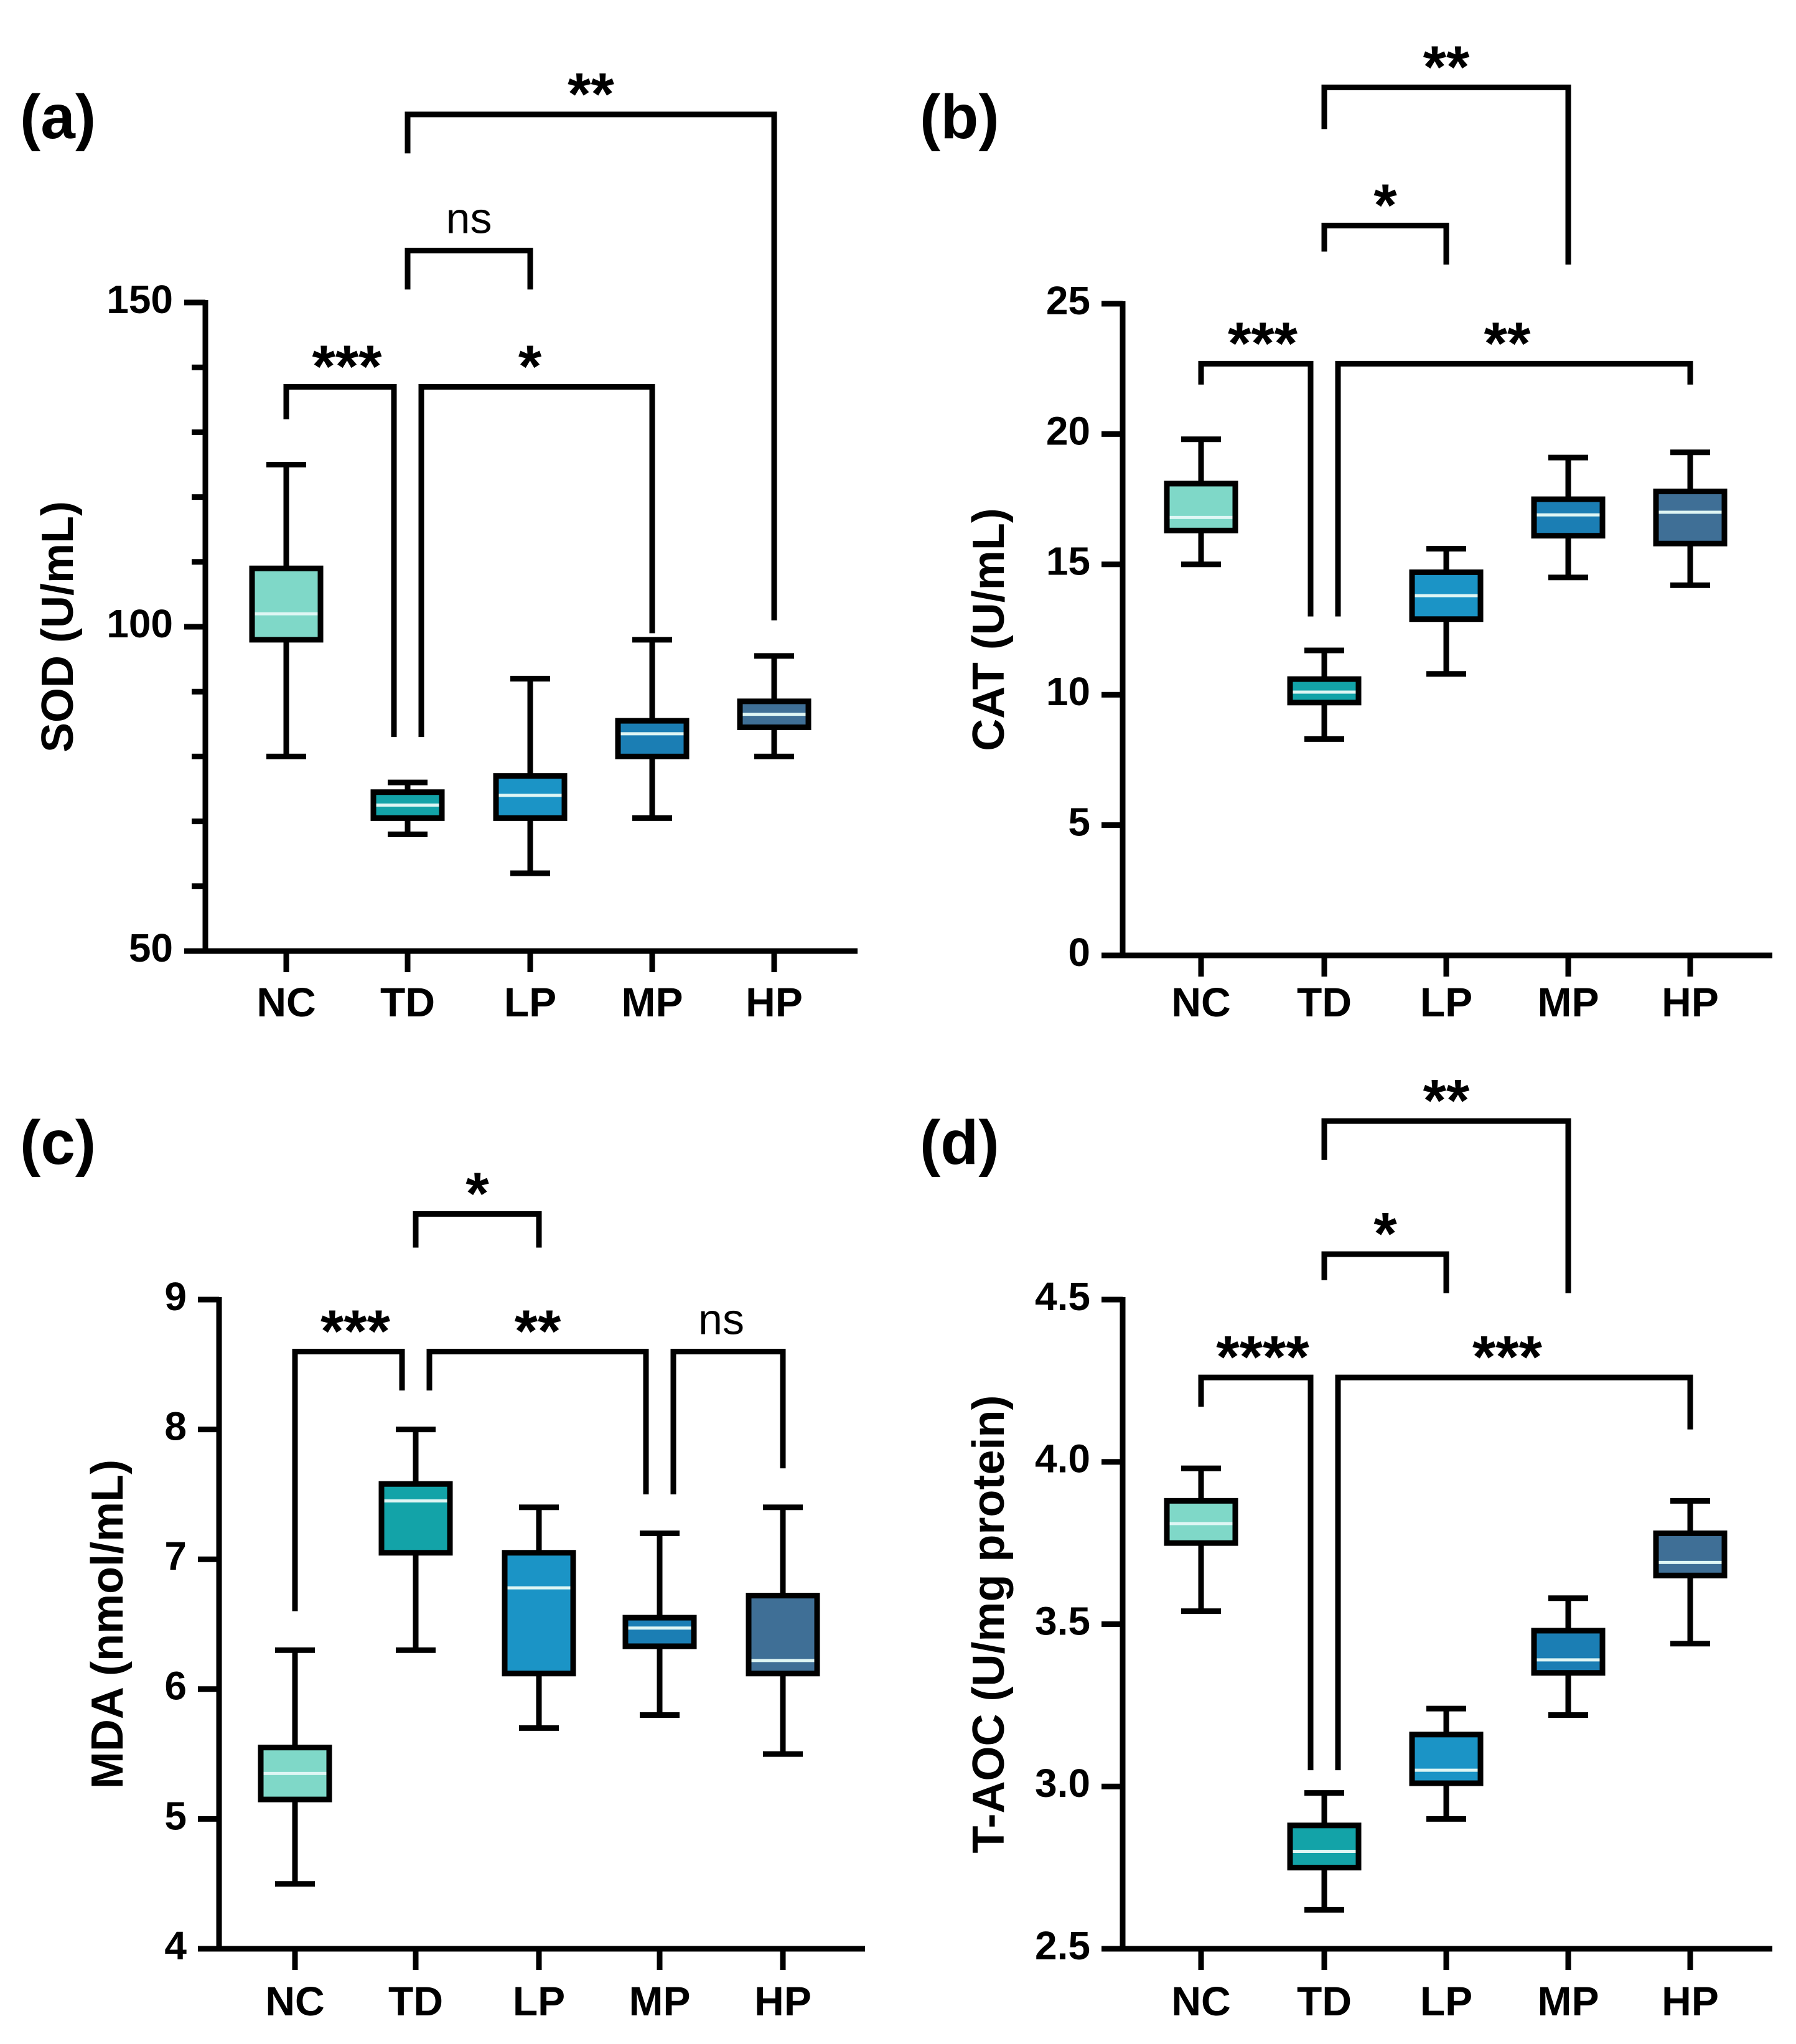 The width and height of the screenshot is (1796, 2044). Describe the element at coordinates (959, 1143) in the screenshot. I see `panel-label: (d)` at that location.